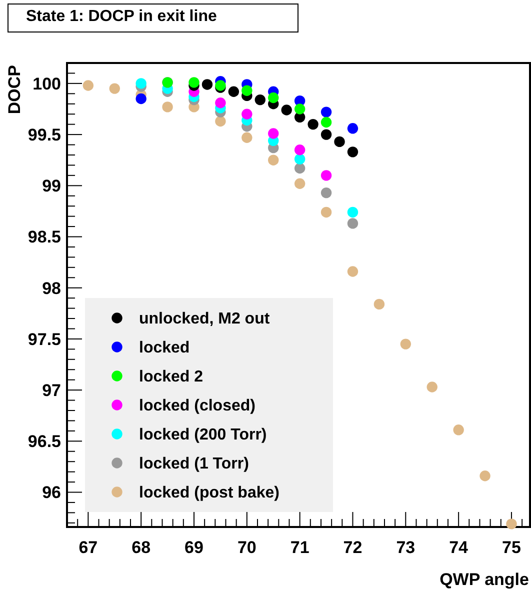  I want to click on y-axis-title: DOCP, so click(14, 89).